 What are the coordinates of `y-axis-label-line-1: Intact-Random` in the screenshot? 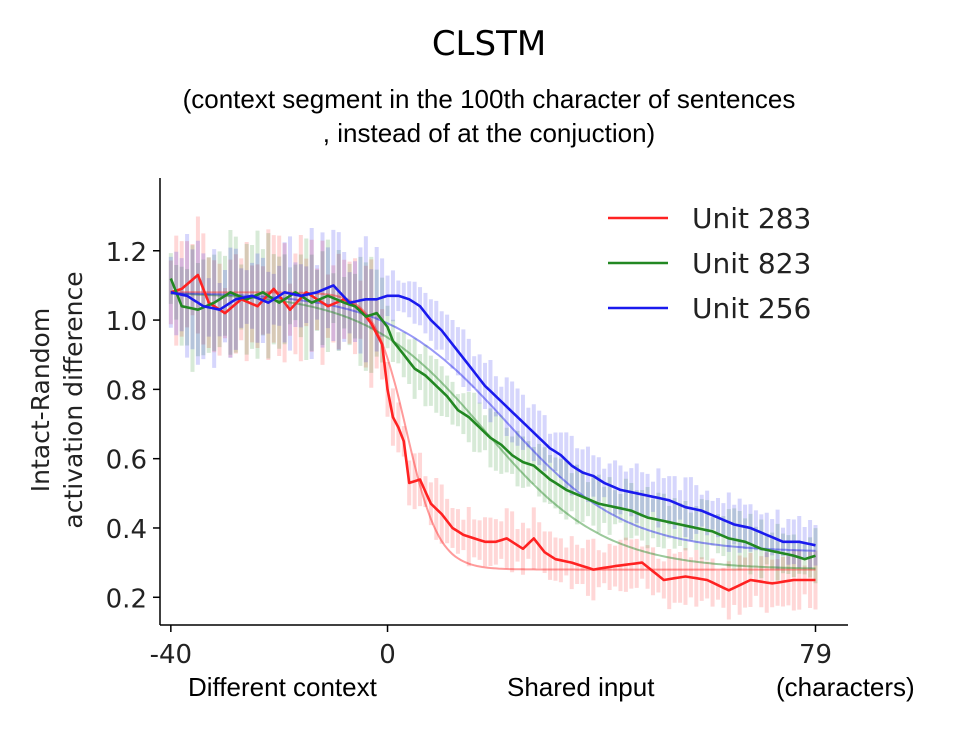 It's located at (40, 400).